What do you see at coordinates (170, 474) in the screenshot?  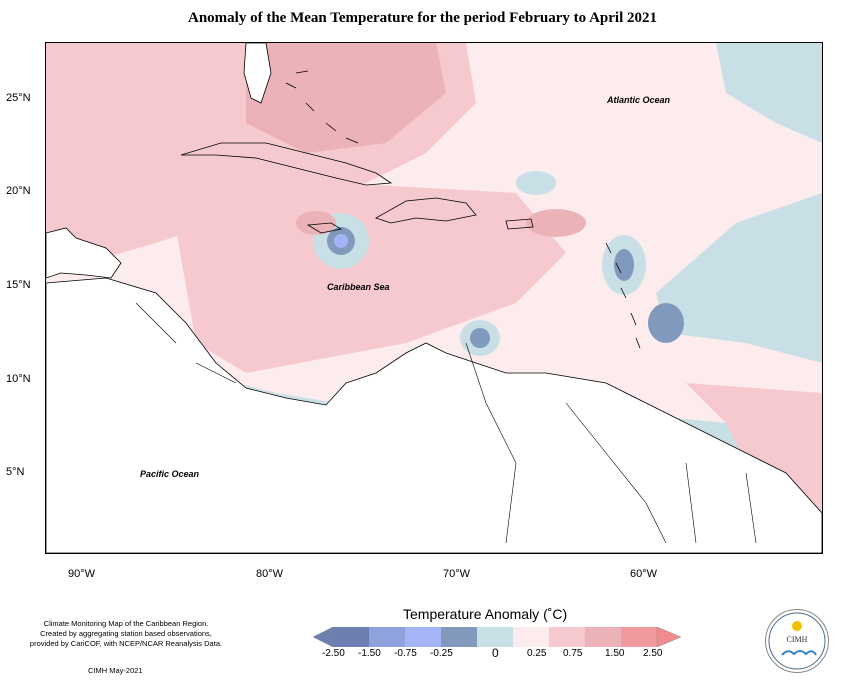 I see `pacific-ocean-label: Pacific Ocean` at bounding box center [170, 474].